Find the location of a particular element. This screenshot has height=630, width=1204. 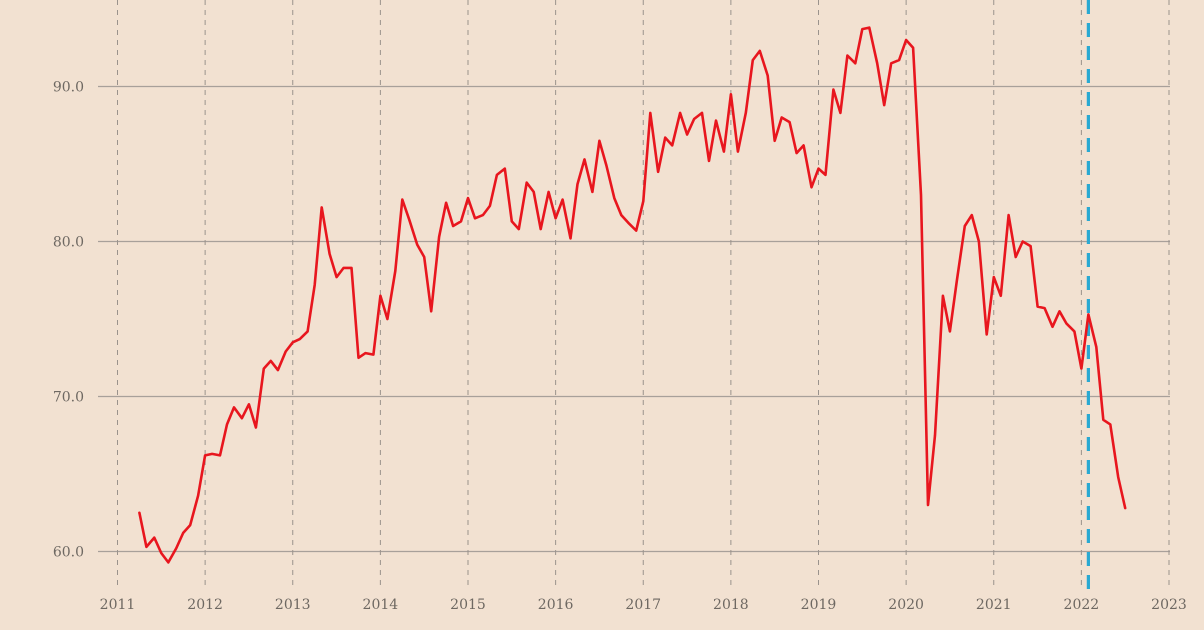

y-tick-label: 80.0 is located at coordinates (68, 243).